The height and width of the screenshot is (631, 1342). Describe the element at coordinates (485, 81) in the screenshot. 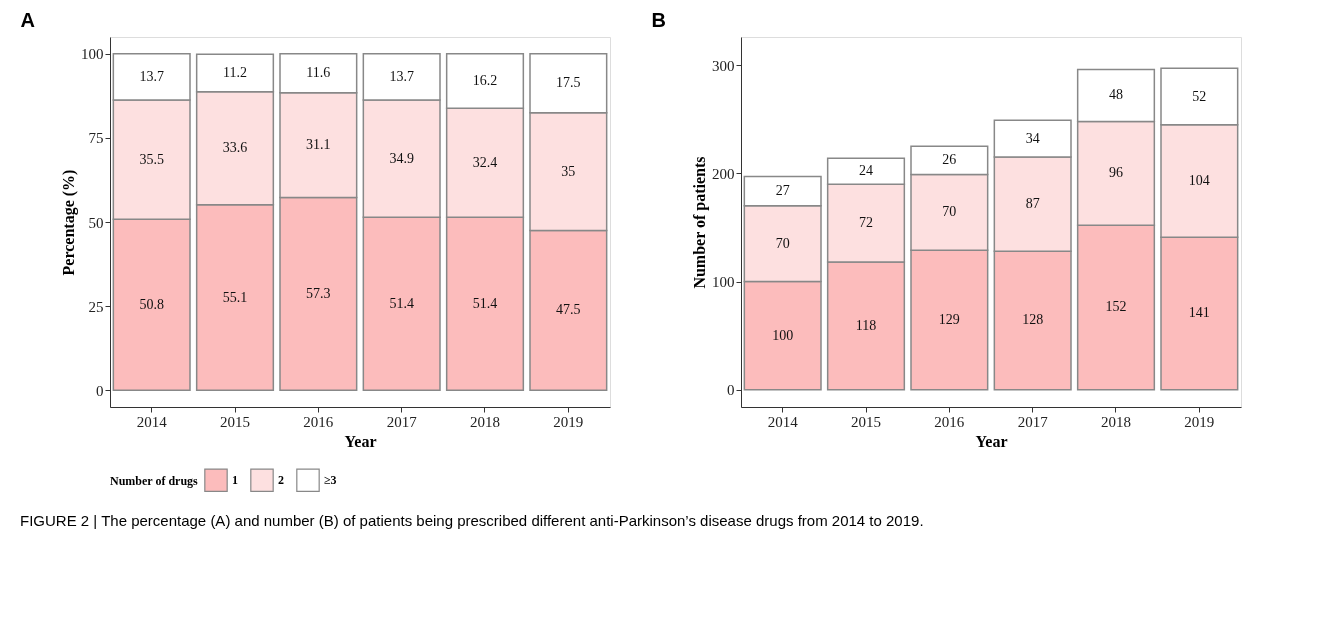

I see `data-label: 16.2` at that location.